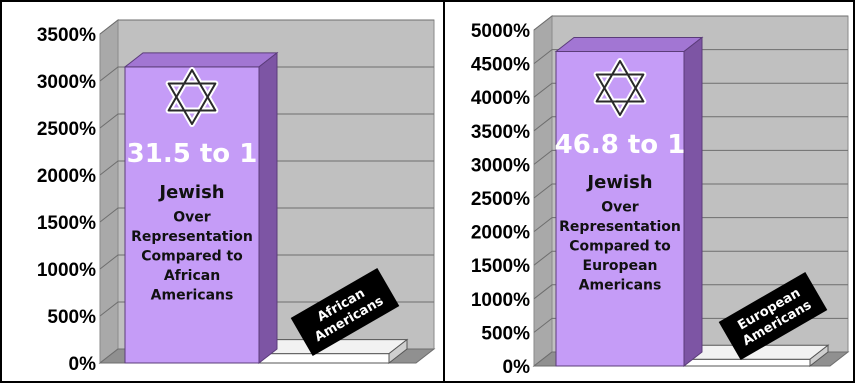 Image resolution: width=855 pixels, height=383 pixels. Describe the element at coordinates (500, 98) in the screenshot. I see `y-tick-label: 4000%` at that location.